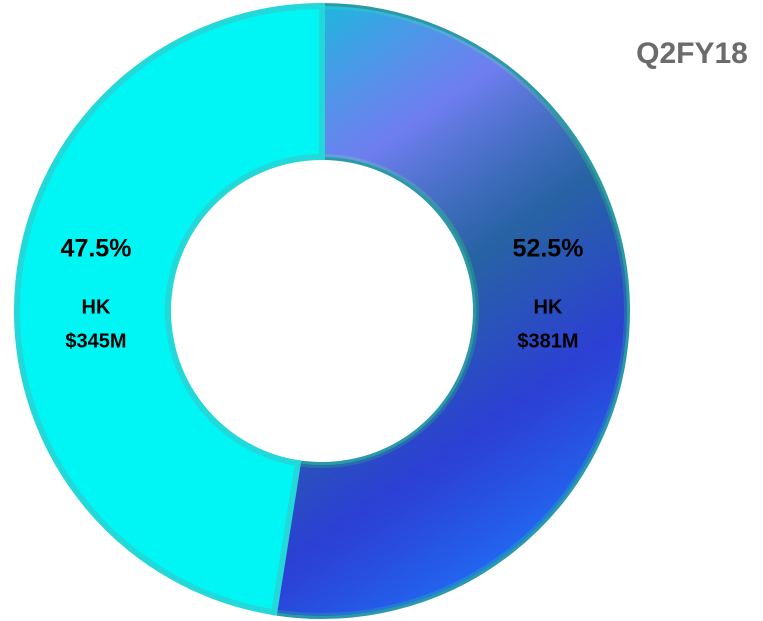 The image size is (763, 621). Describe the element at coordinates (548, 249) in the screenshot. I see `value-label: 52.5%` at that location.